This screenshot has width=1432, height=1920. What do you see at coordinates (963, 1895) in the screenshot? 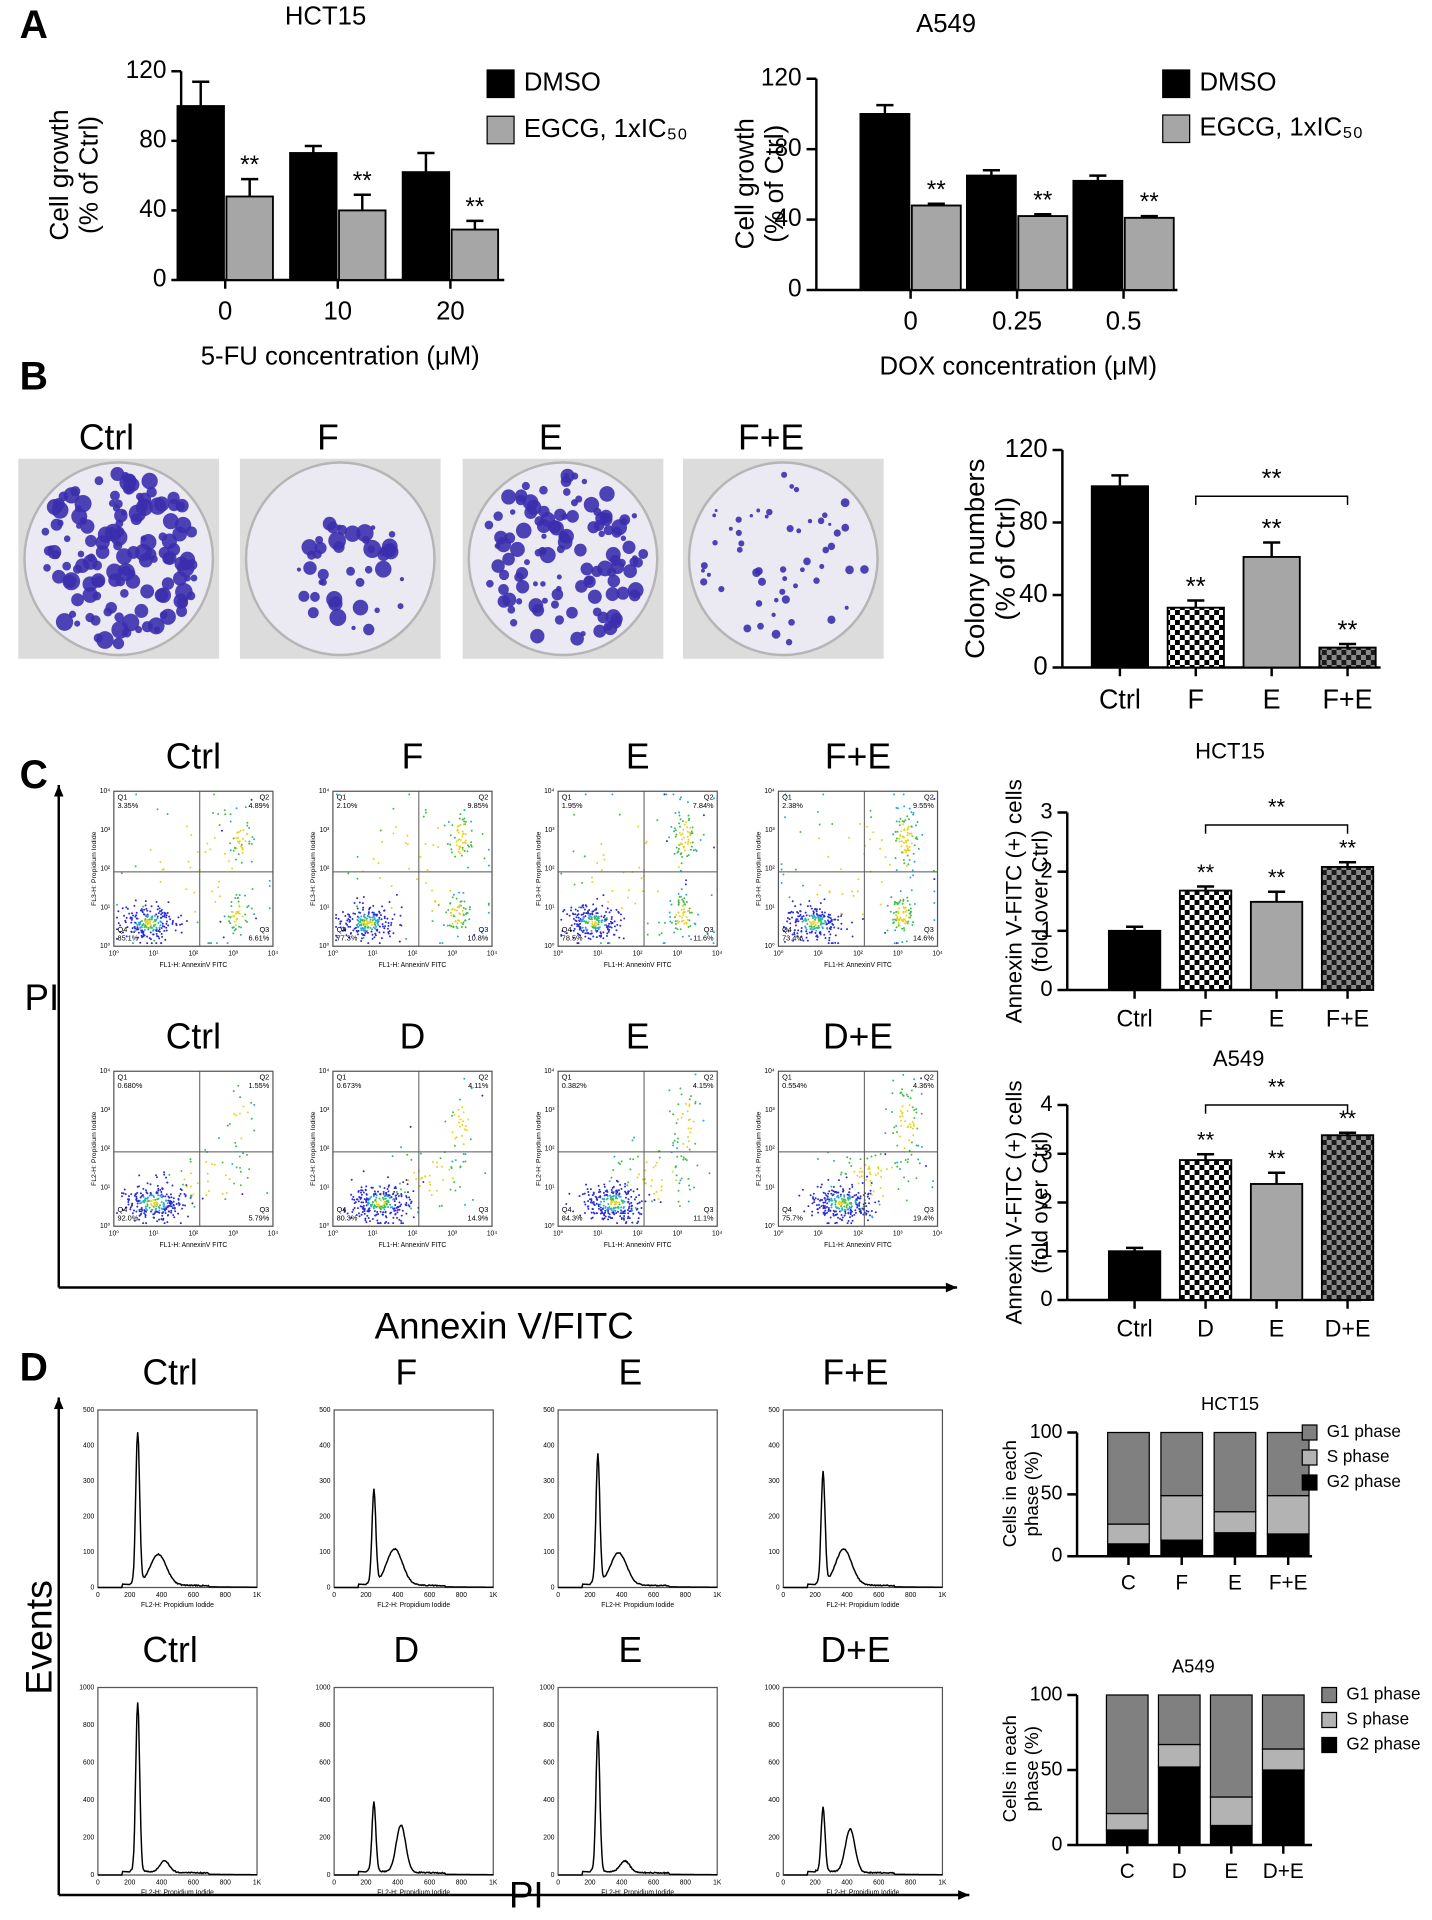
I see `arrow-head` at bounding box center [963, 1895].